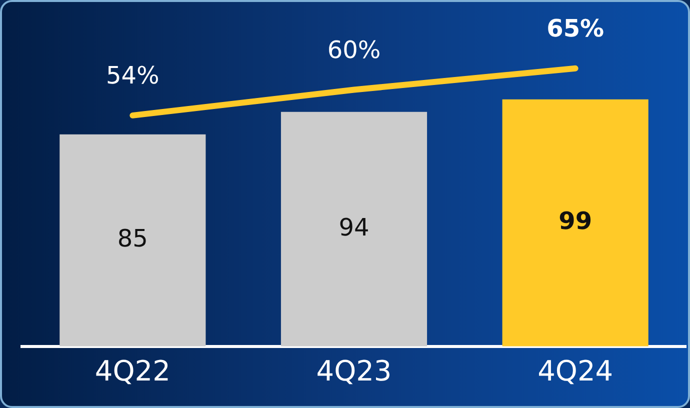 The width and height of the screenshot is (690, 408). Describe the element at coordinates (132, 371) in the screenshot. I see `x-tick-label: 4Q22` at that location.